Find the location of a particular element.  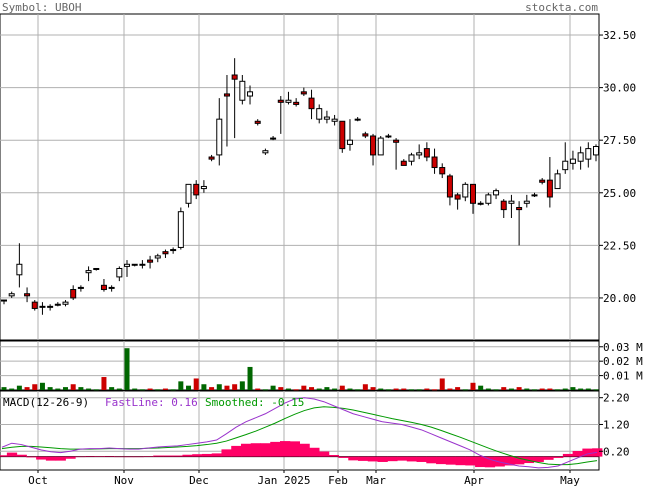

volume-tick-label: 0.01 M is located at coordinates (623, 376).